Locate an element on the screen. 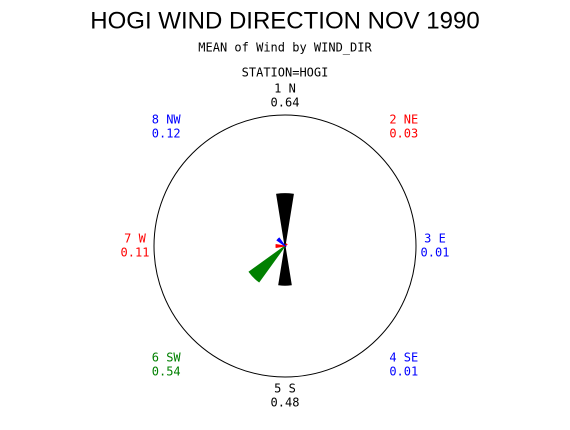  value-label: 0.54 is located at coordinates (166, 371).